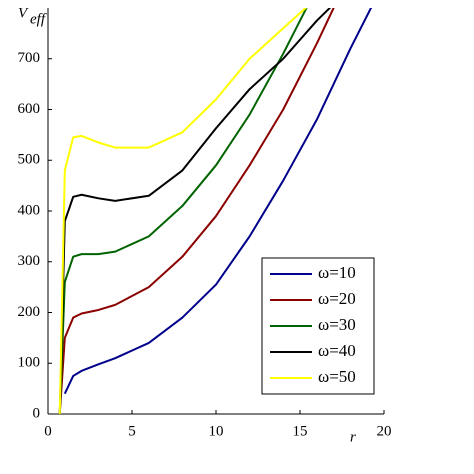 Image resolution: width=474 pixels, height=474 pixels. I want to click on y-axis-label: V, so click(23, 13).